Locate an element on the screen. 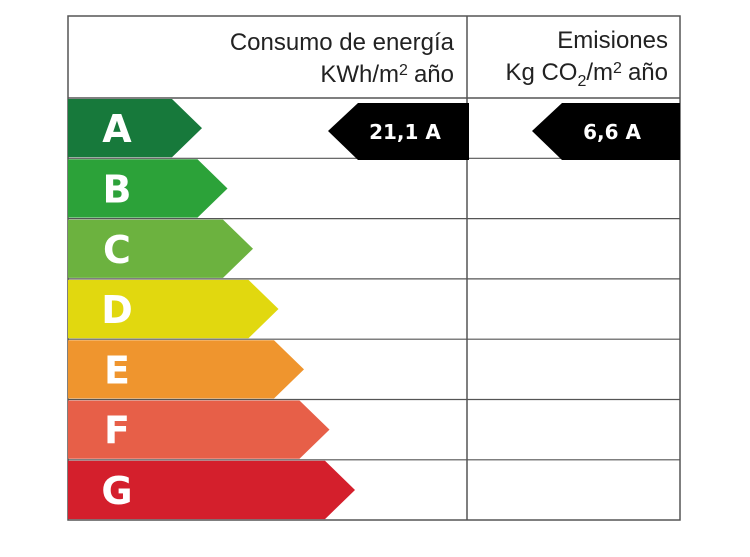  rating-letter: E is located at coordinates (117, 370).